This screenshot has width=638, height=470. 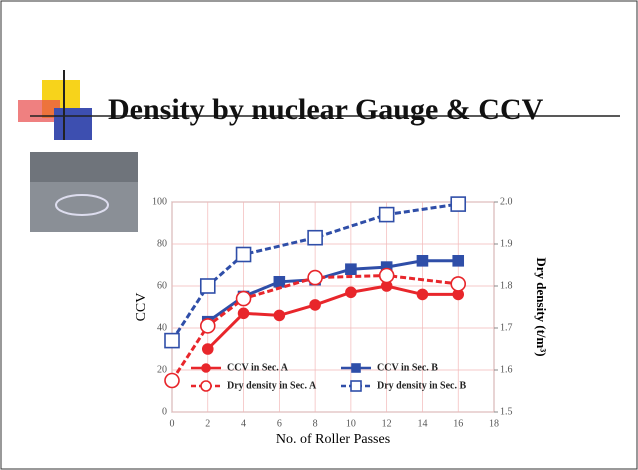 I want to click on deco-red, so click(x=39, y=111).